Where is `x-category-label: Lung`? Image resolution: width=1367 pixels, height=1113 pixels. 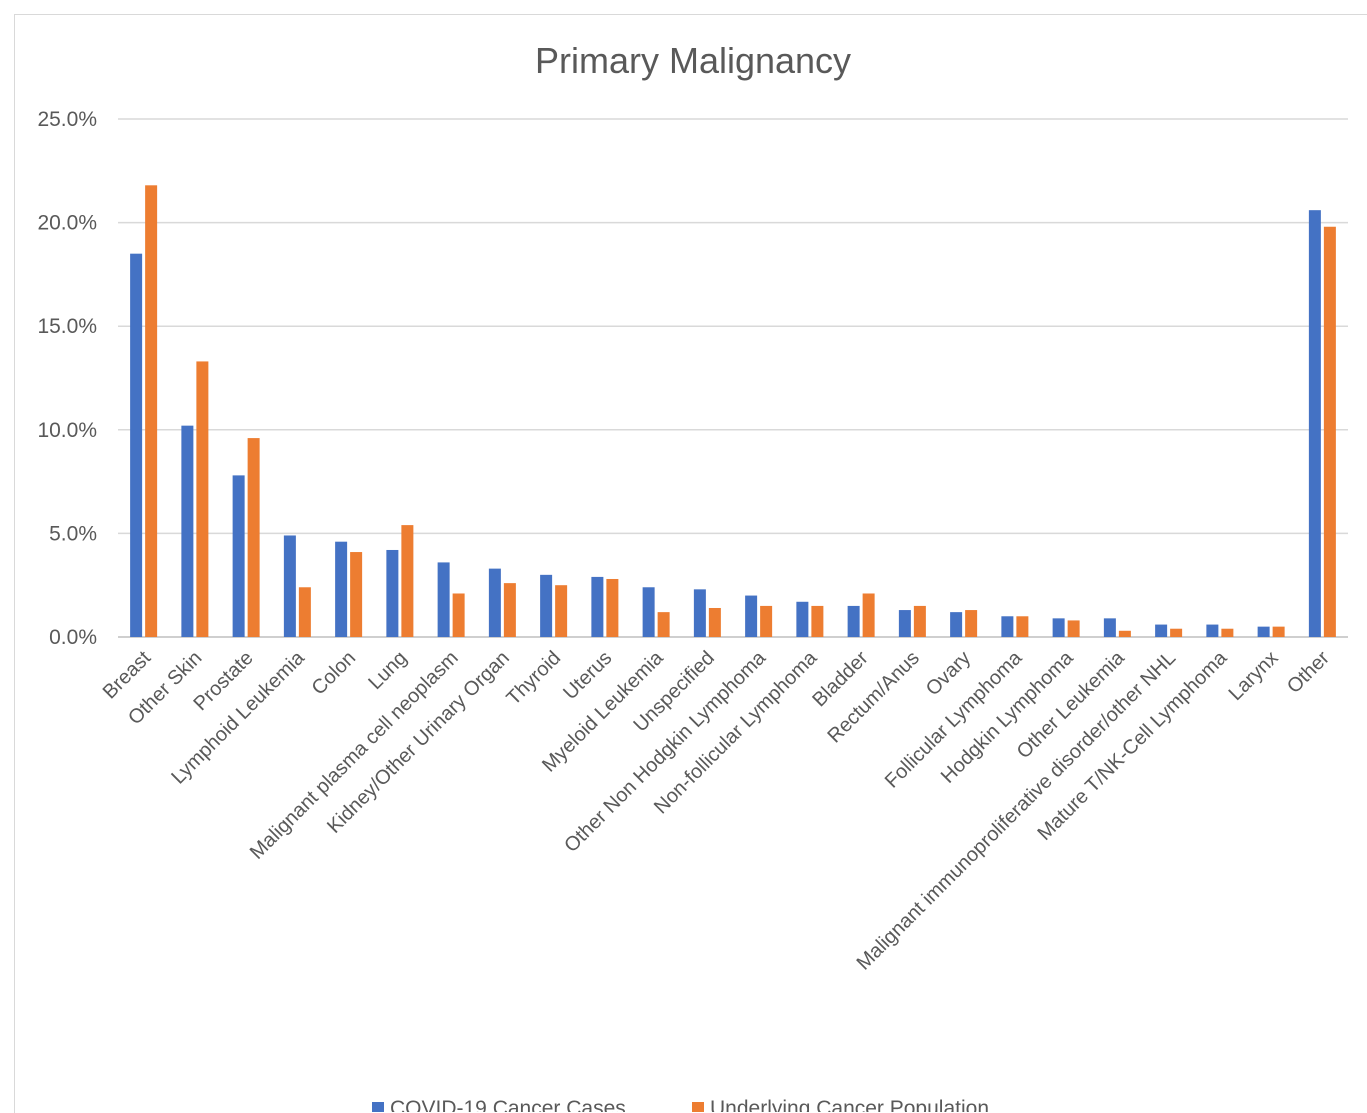
x-category-label: Lung is located at coordinates (387, 670).